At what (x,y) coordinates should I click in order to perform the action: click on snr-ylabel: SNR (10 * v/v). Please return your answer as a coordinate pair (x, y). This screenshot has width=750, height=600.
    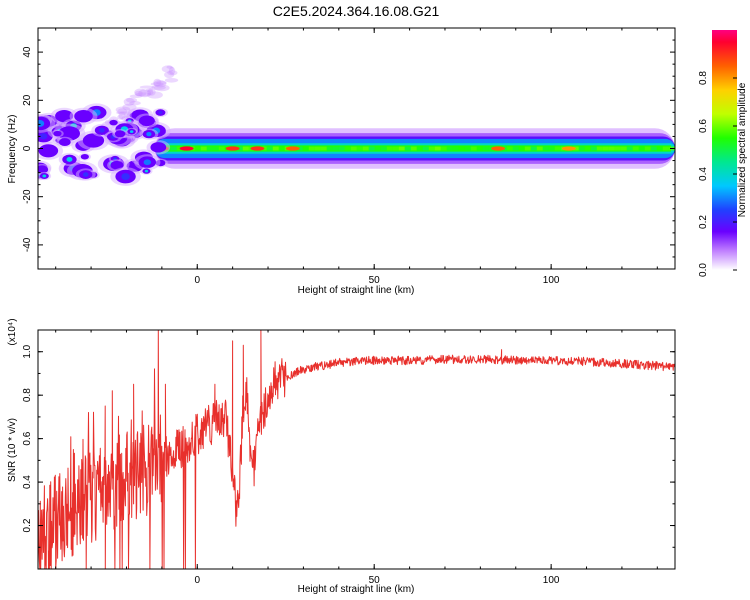
    Looking at the image, I should click on (12, 450).